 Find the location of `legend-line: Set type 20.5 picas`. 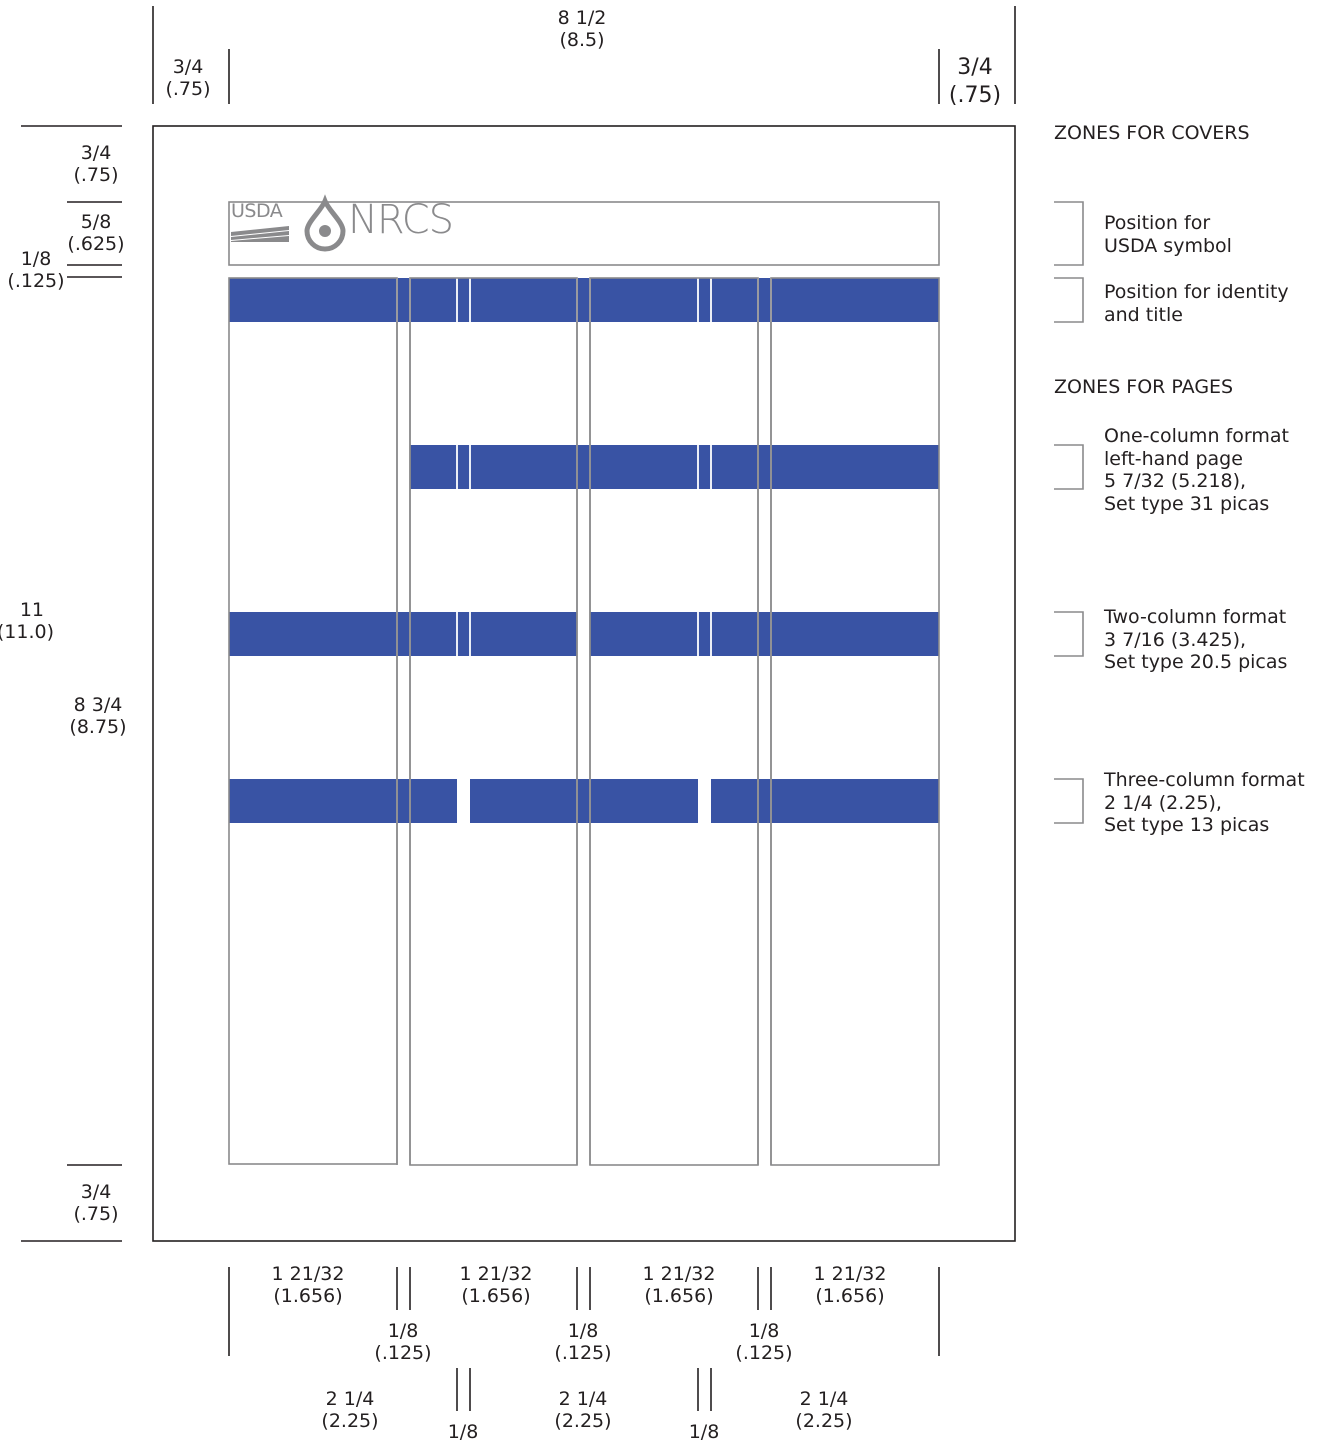

legend-line: Set type 20.5 picas is located at coordinates (1196, 662).